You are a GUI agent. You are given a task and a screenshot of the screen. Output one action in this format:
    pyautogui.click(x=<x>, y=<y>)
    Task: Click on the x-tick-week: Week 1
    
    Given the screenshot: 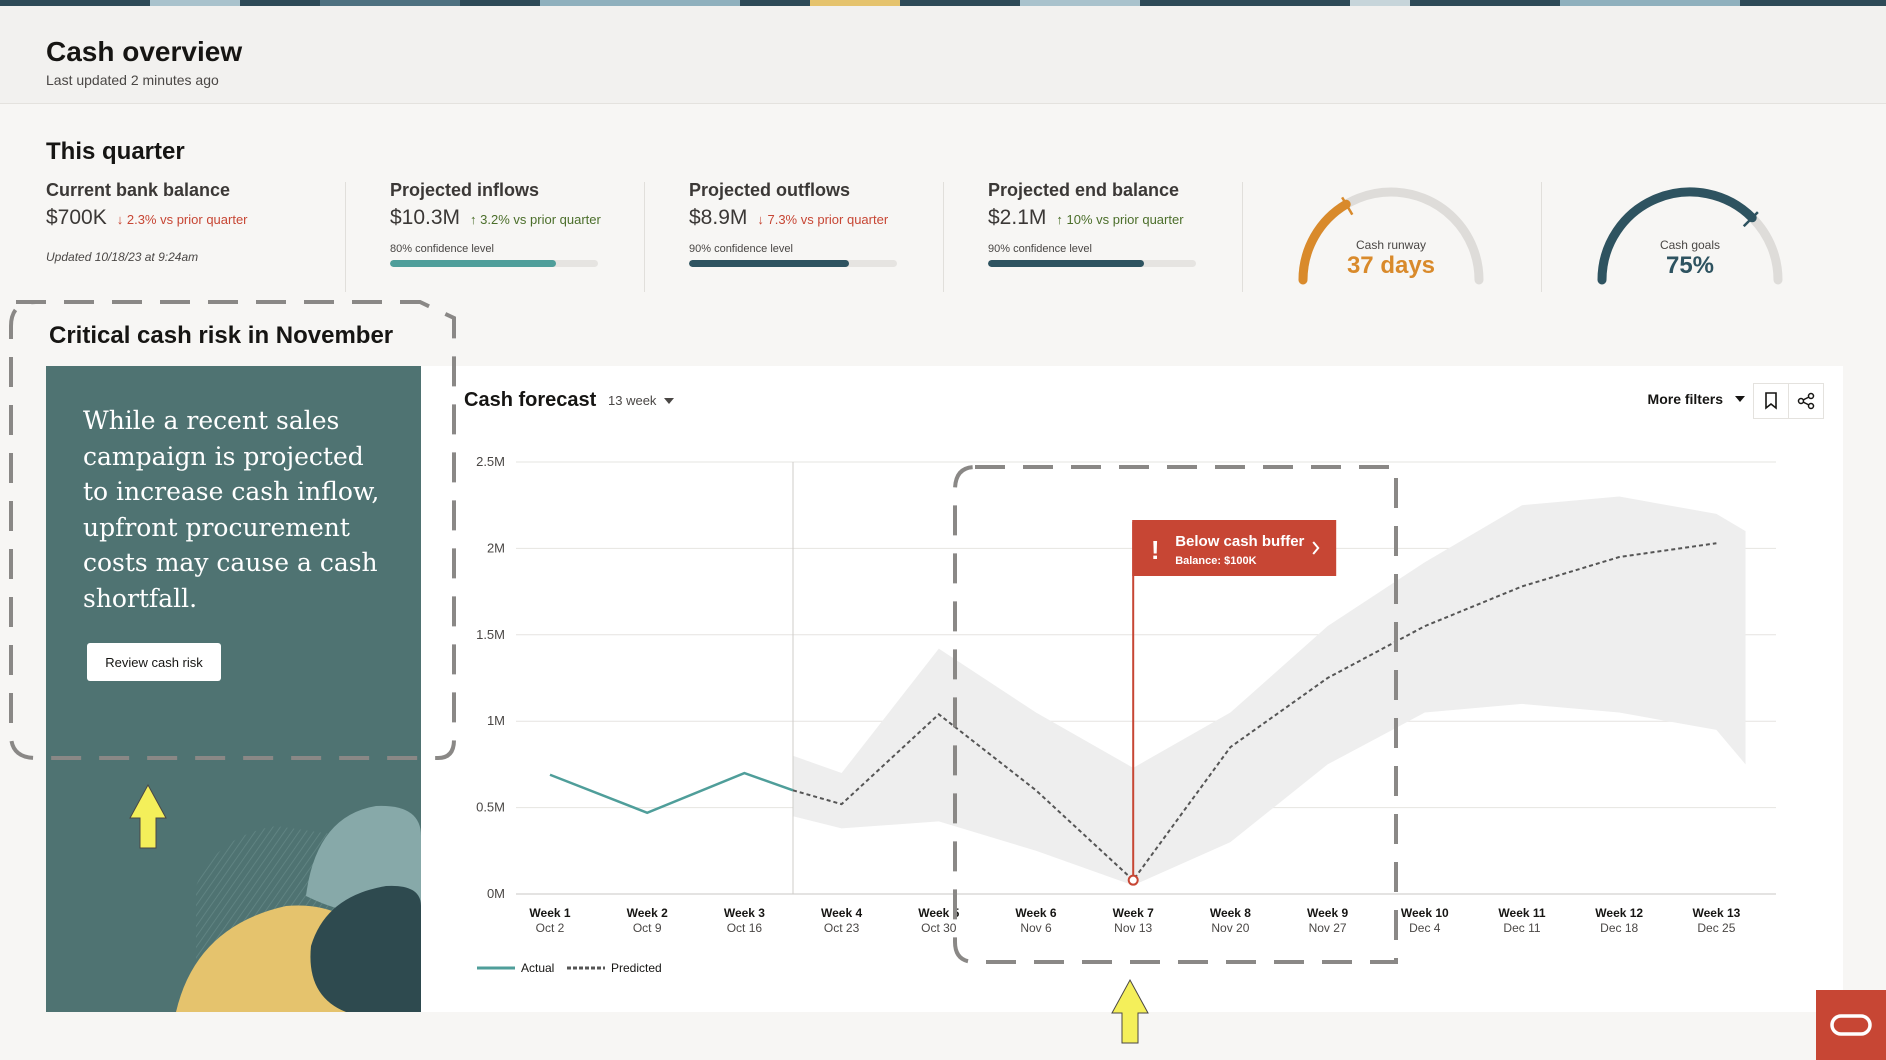 What is the action you would take?
    pyautogui.click(x=549, y=913)
    